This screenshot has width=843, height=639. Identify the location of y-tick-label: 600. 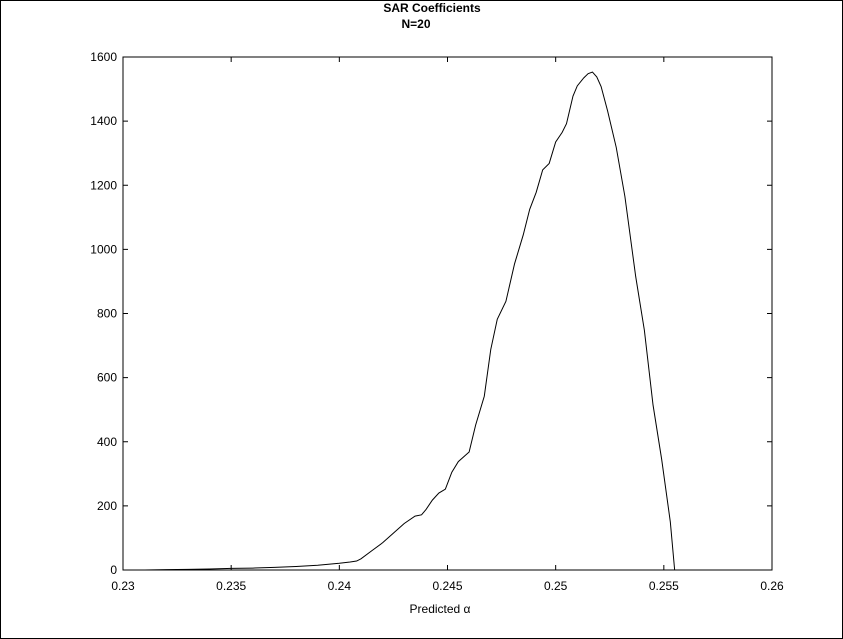
(107, 378).